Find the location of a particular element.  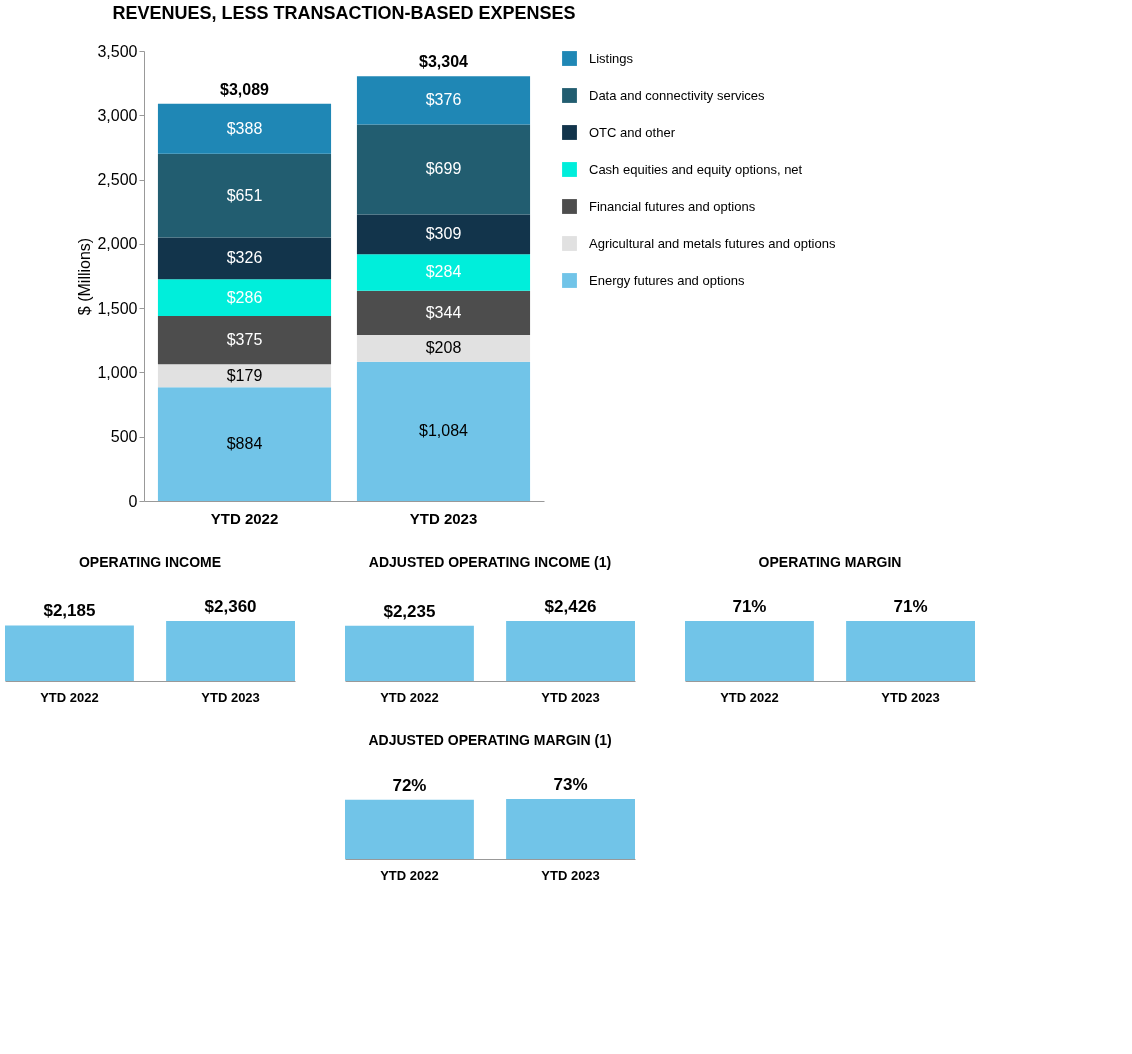

y-tick-label: 0 is located at coordinates (133, 501).